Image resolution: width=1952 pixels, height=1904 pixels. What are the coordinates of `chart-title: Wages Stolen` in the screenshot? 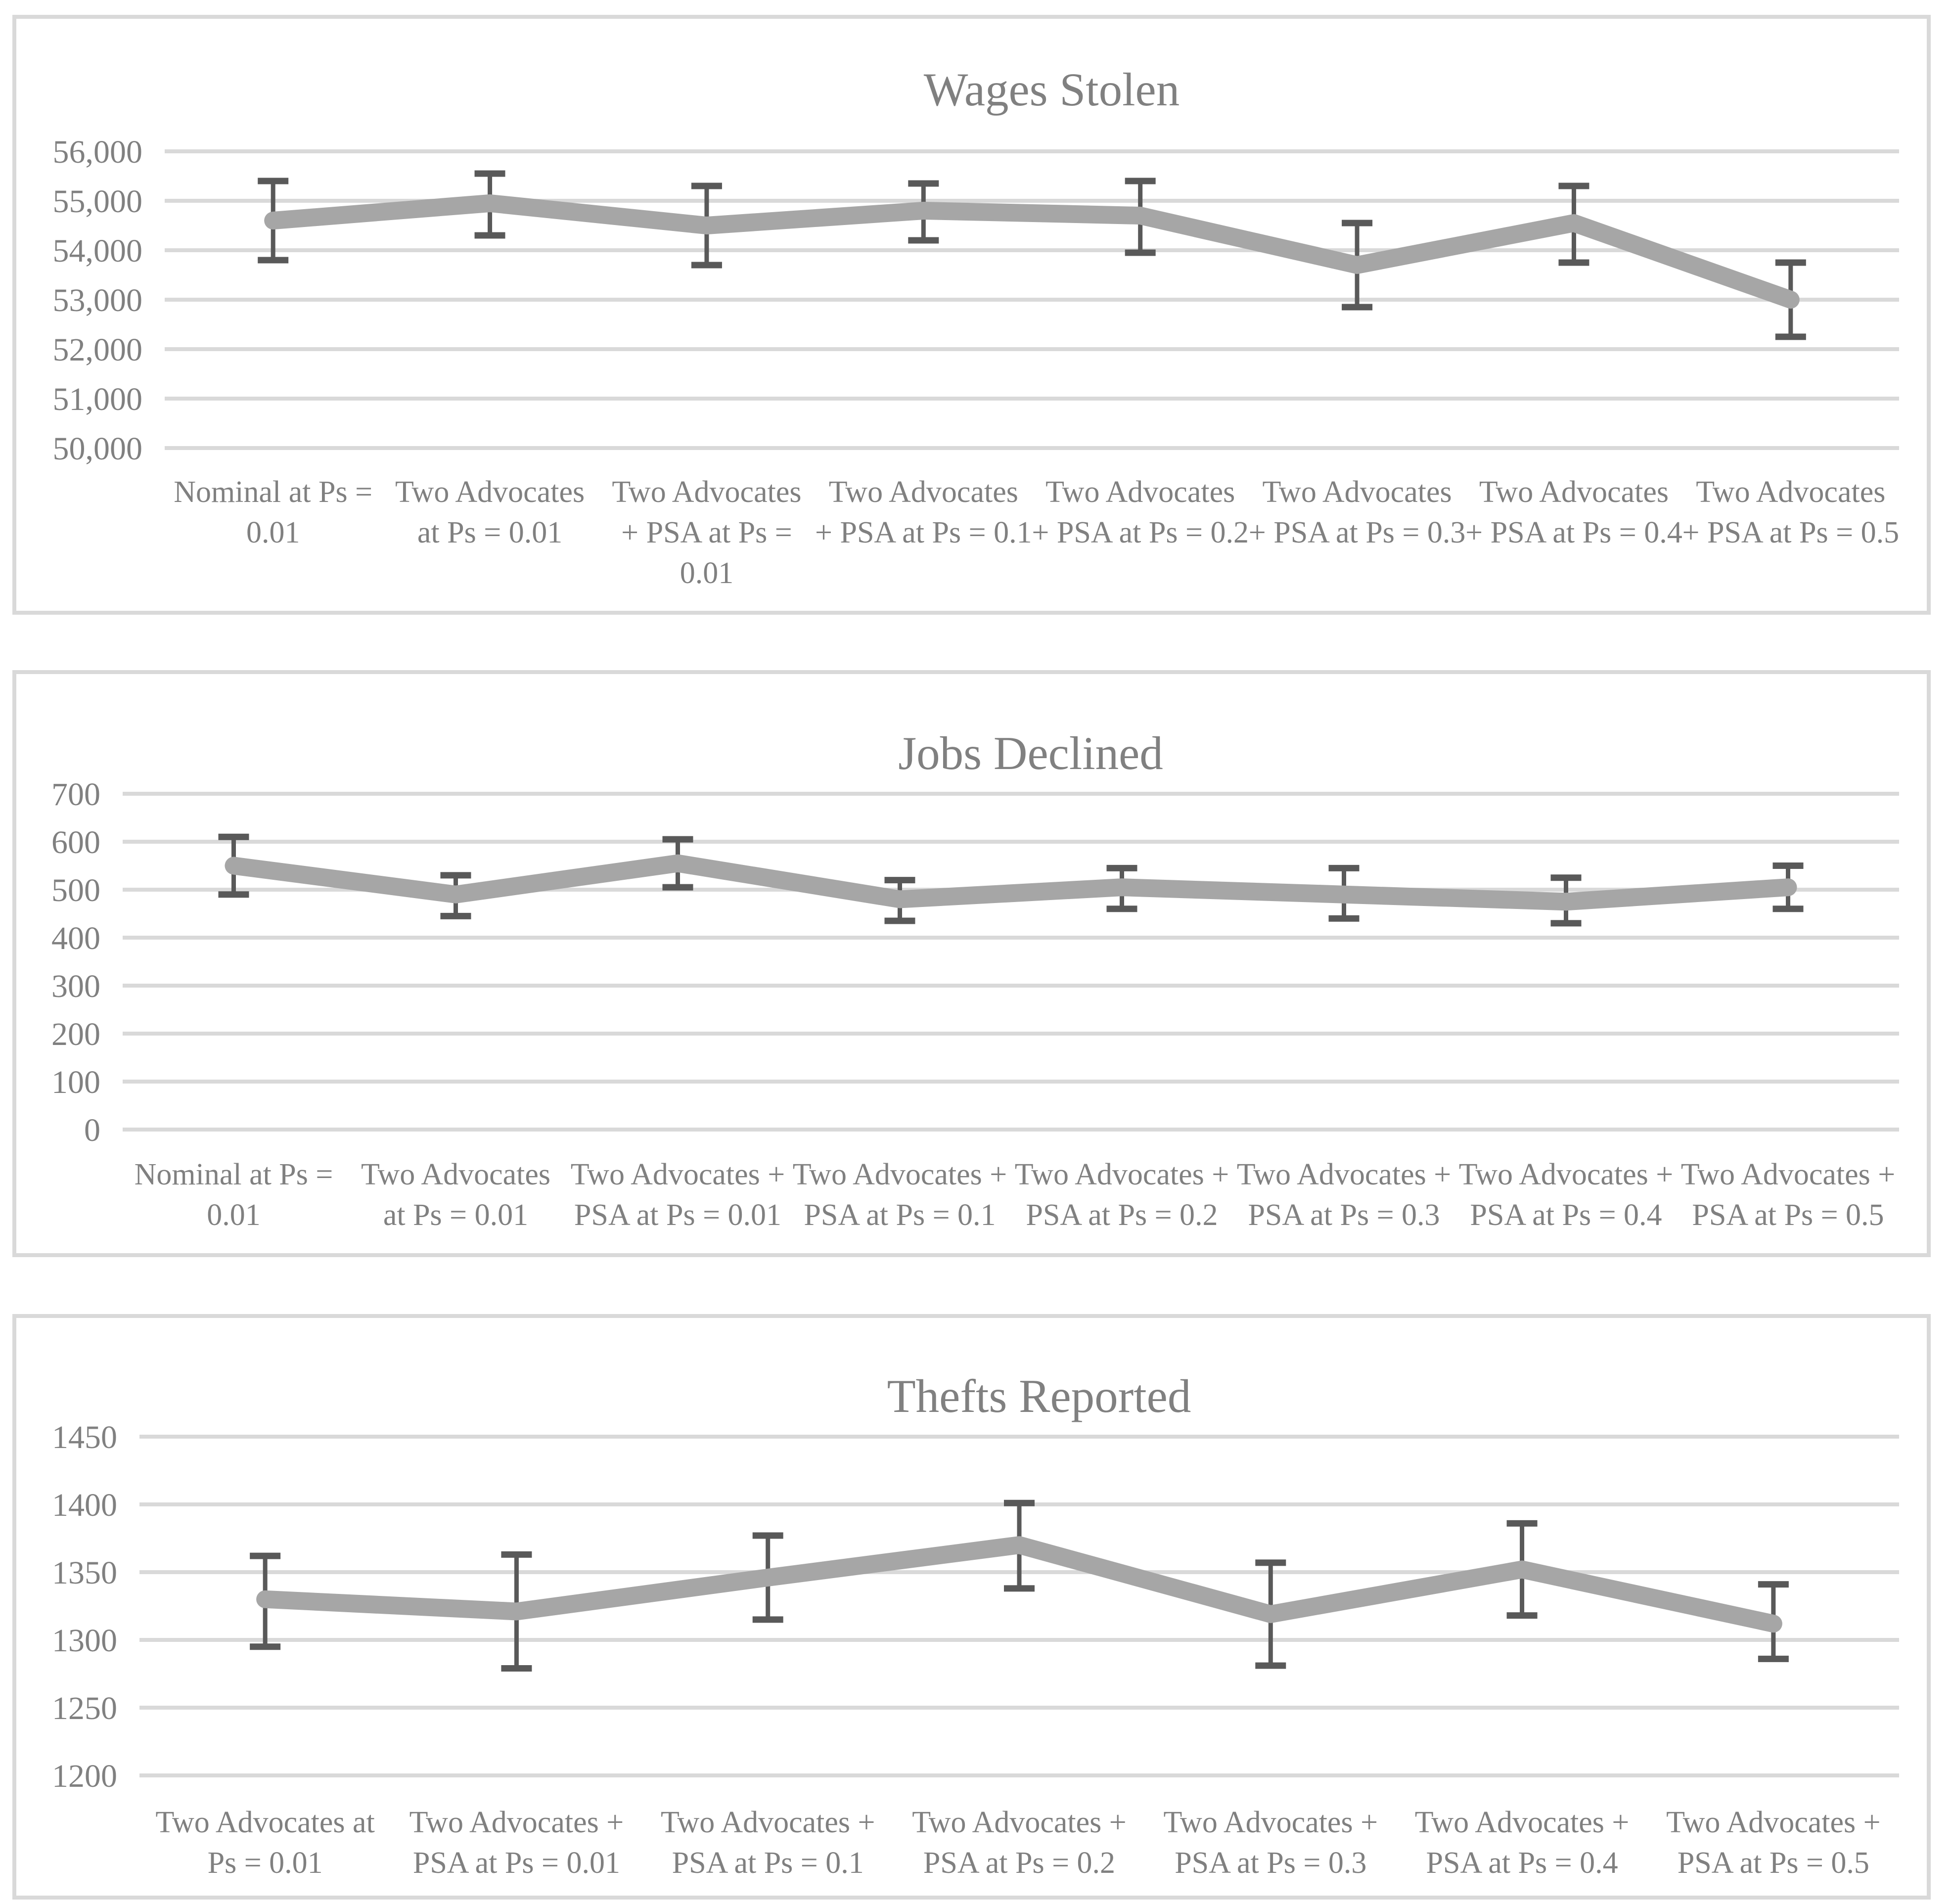 It's located at (1052, 89).